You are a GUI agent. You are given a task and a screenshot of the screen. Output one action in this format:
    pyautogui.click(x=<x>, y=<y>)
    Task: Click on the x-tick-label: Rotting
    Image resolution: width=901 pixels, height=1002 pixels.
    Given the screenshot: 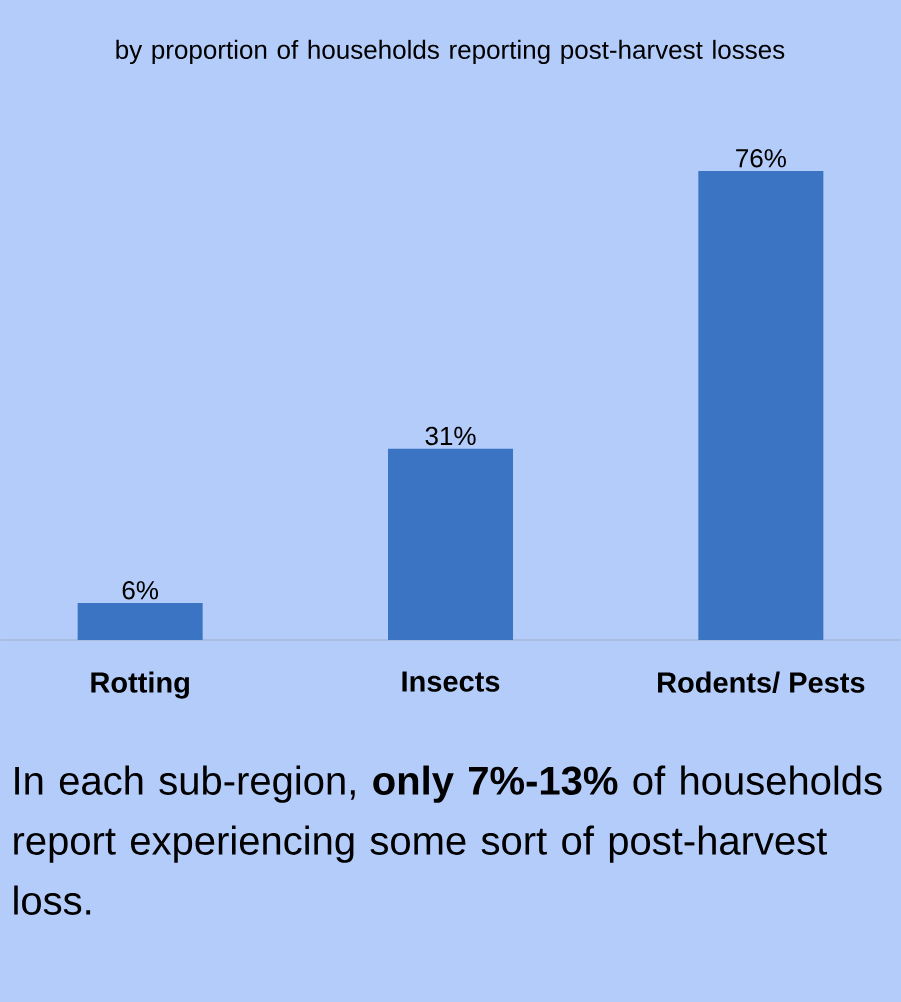 What is the action you would take?
    pyautogui.click(x=140, y=685)
    